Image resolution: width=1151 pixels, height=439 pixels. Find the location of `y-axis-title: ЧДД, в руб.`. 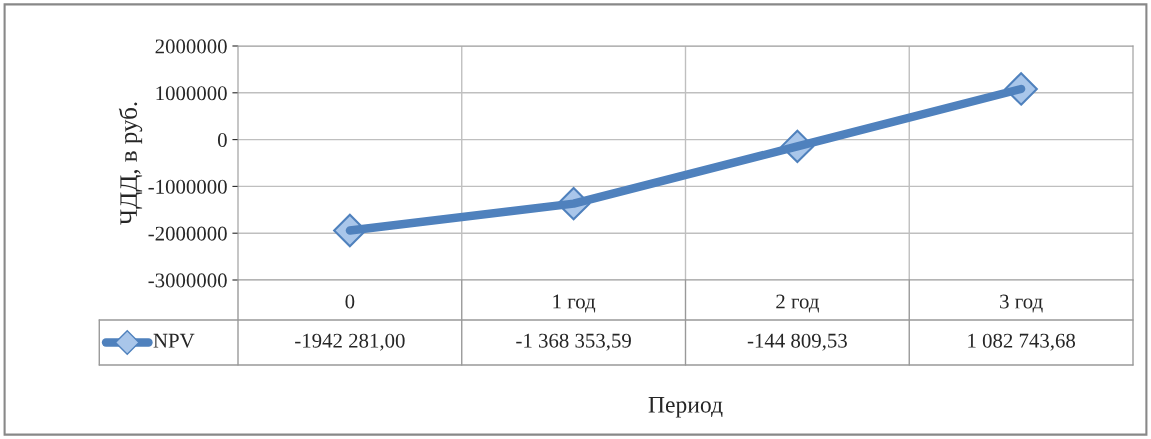

y-axis-title: ЧДД, в руб. is located at coordinates (130, 163).